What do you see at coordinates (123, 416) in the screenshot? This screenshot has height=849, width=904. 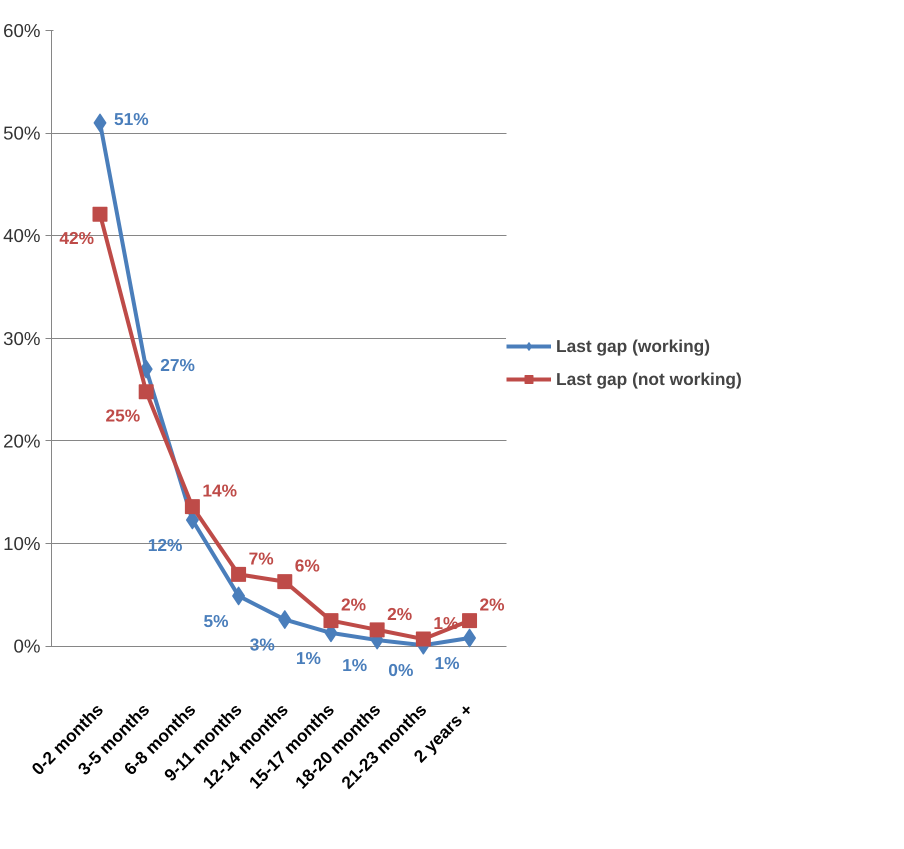 I see `data-label: 25%` at bounding box center [123, 416].